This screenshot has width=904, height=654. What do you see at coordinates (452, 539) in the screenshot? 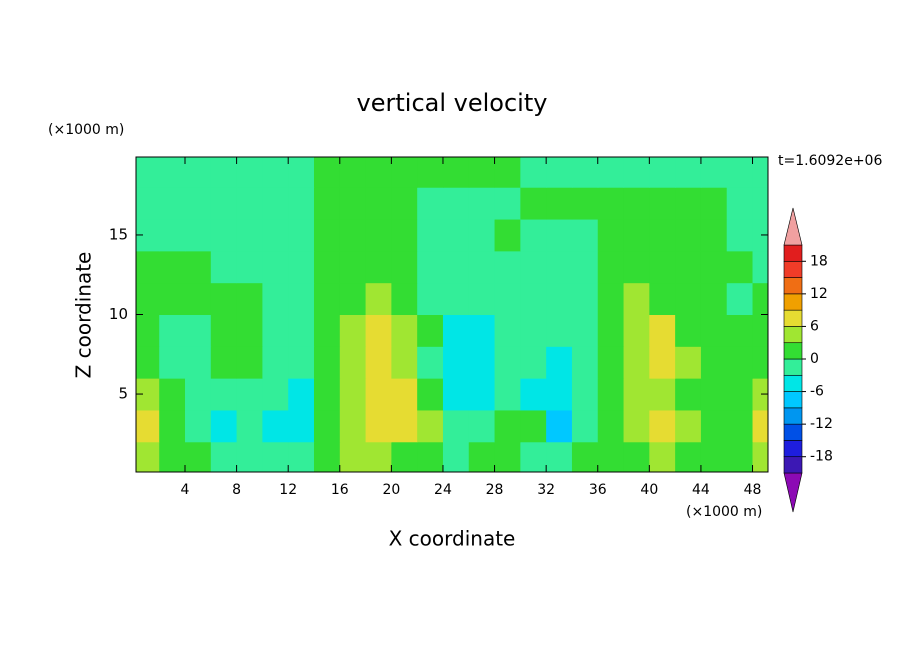
I see `x-axis-label: X coordinate` at bounding box center [452, 539].